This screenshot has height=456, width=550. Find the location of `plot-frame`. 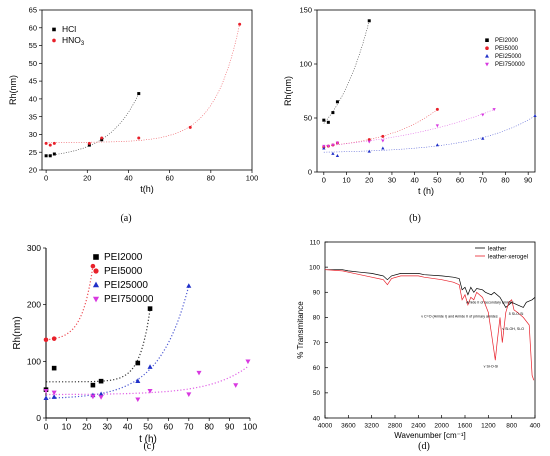

plot-frame is located at coordinates (147, 90).